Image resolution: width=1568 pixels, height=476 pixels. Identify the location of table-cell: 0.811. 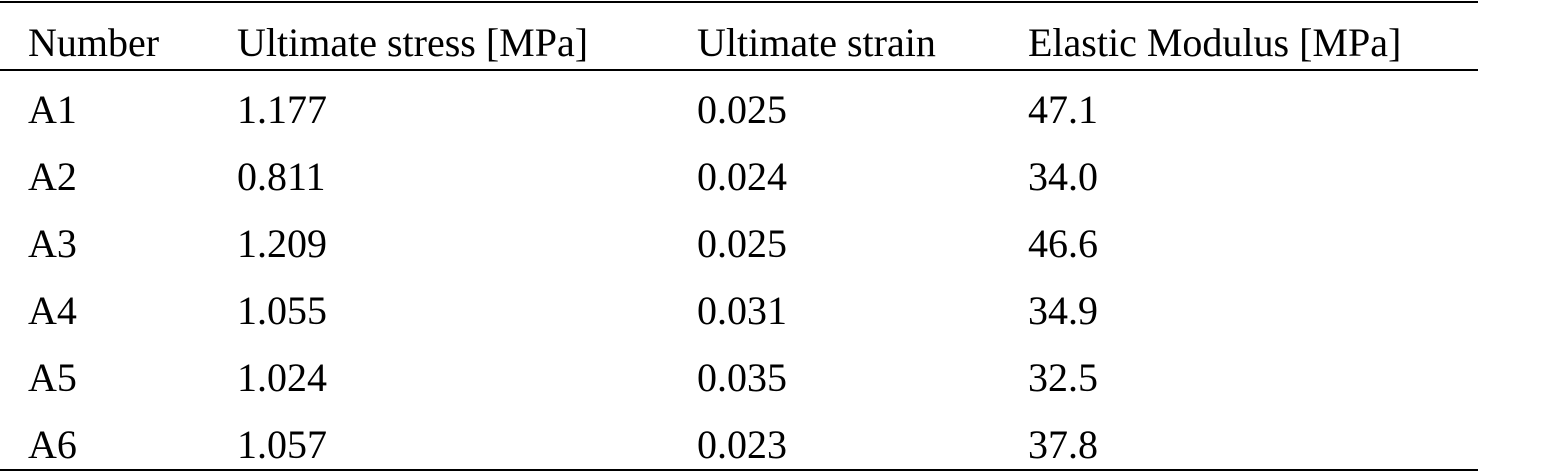
(281, 176).